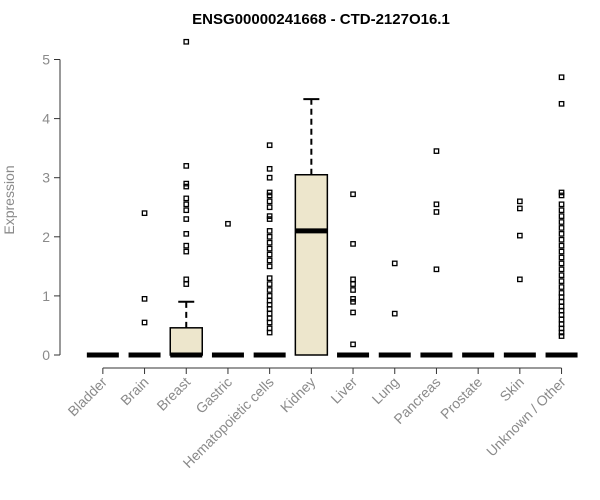  I want to click on y-tick-label: 4, so click(46, 119).